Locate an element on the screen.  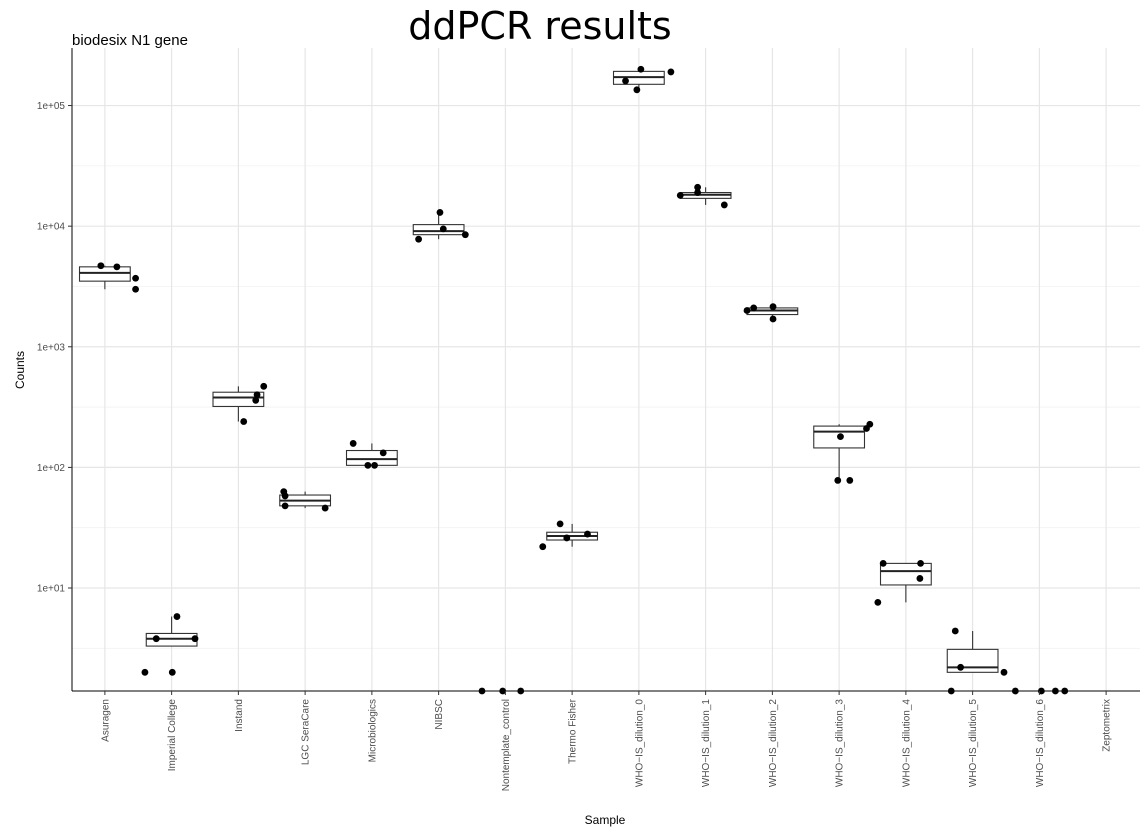
y-axis-ticks: 1e+01 1e+02 1e+03 1e+04 1e+05 is located at coordinates (54, 348).